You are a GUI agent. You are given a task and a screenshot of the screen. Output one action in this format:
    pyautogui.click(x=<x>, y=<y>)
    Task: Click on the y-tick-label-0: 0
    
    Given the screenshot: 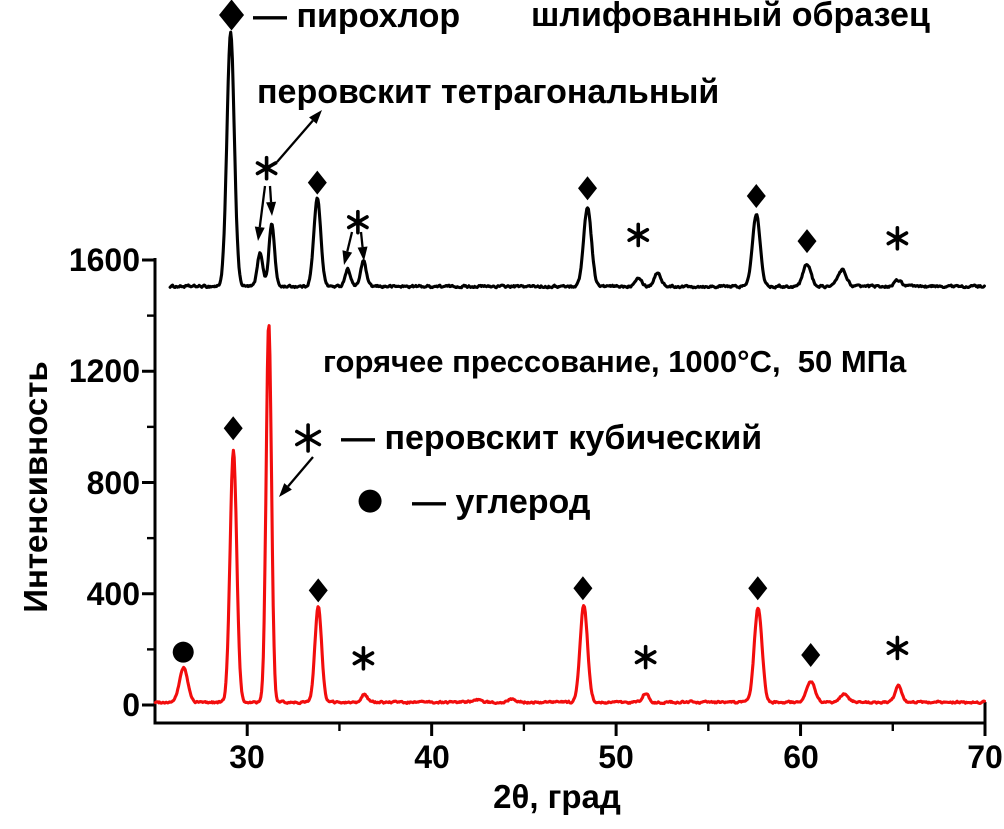 What is the action you would take?
    pyautogui.click(x=131, y=705)
    